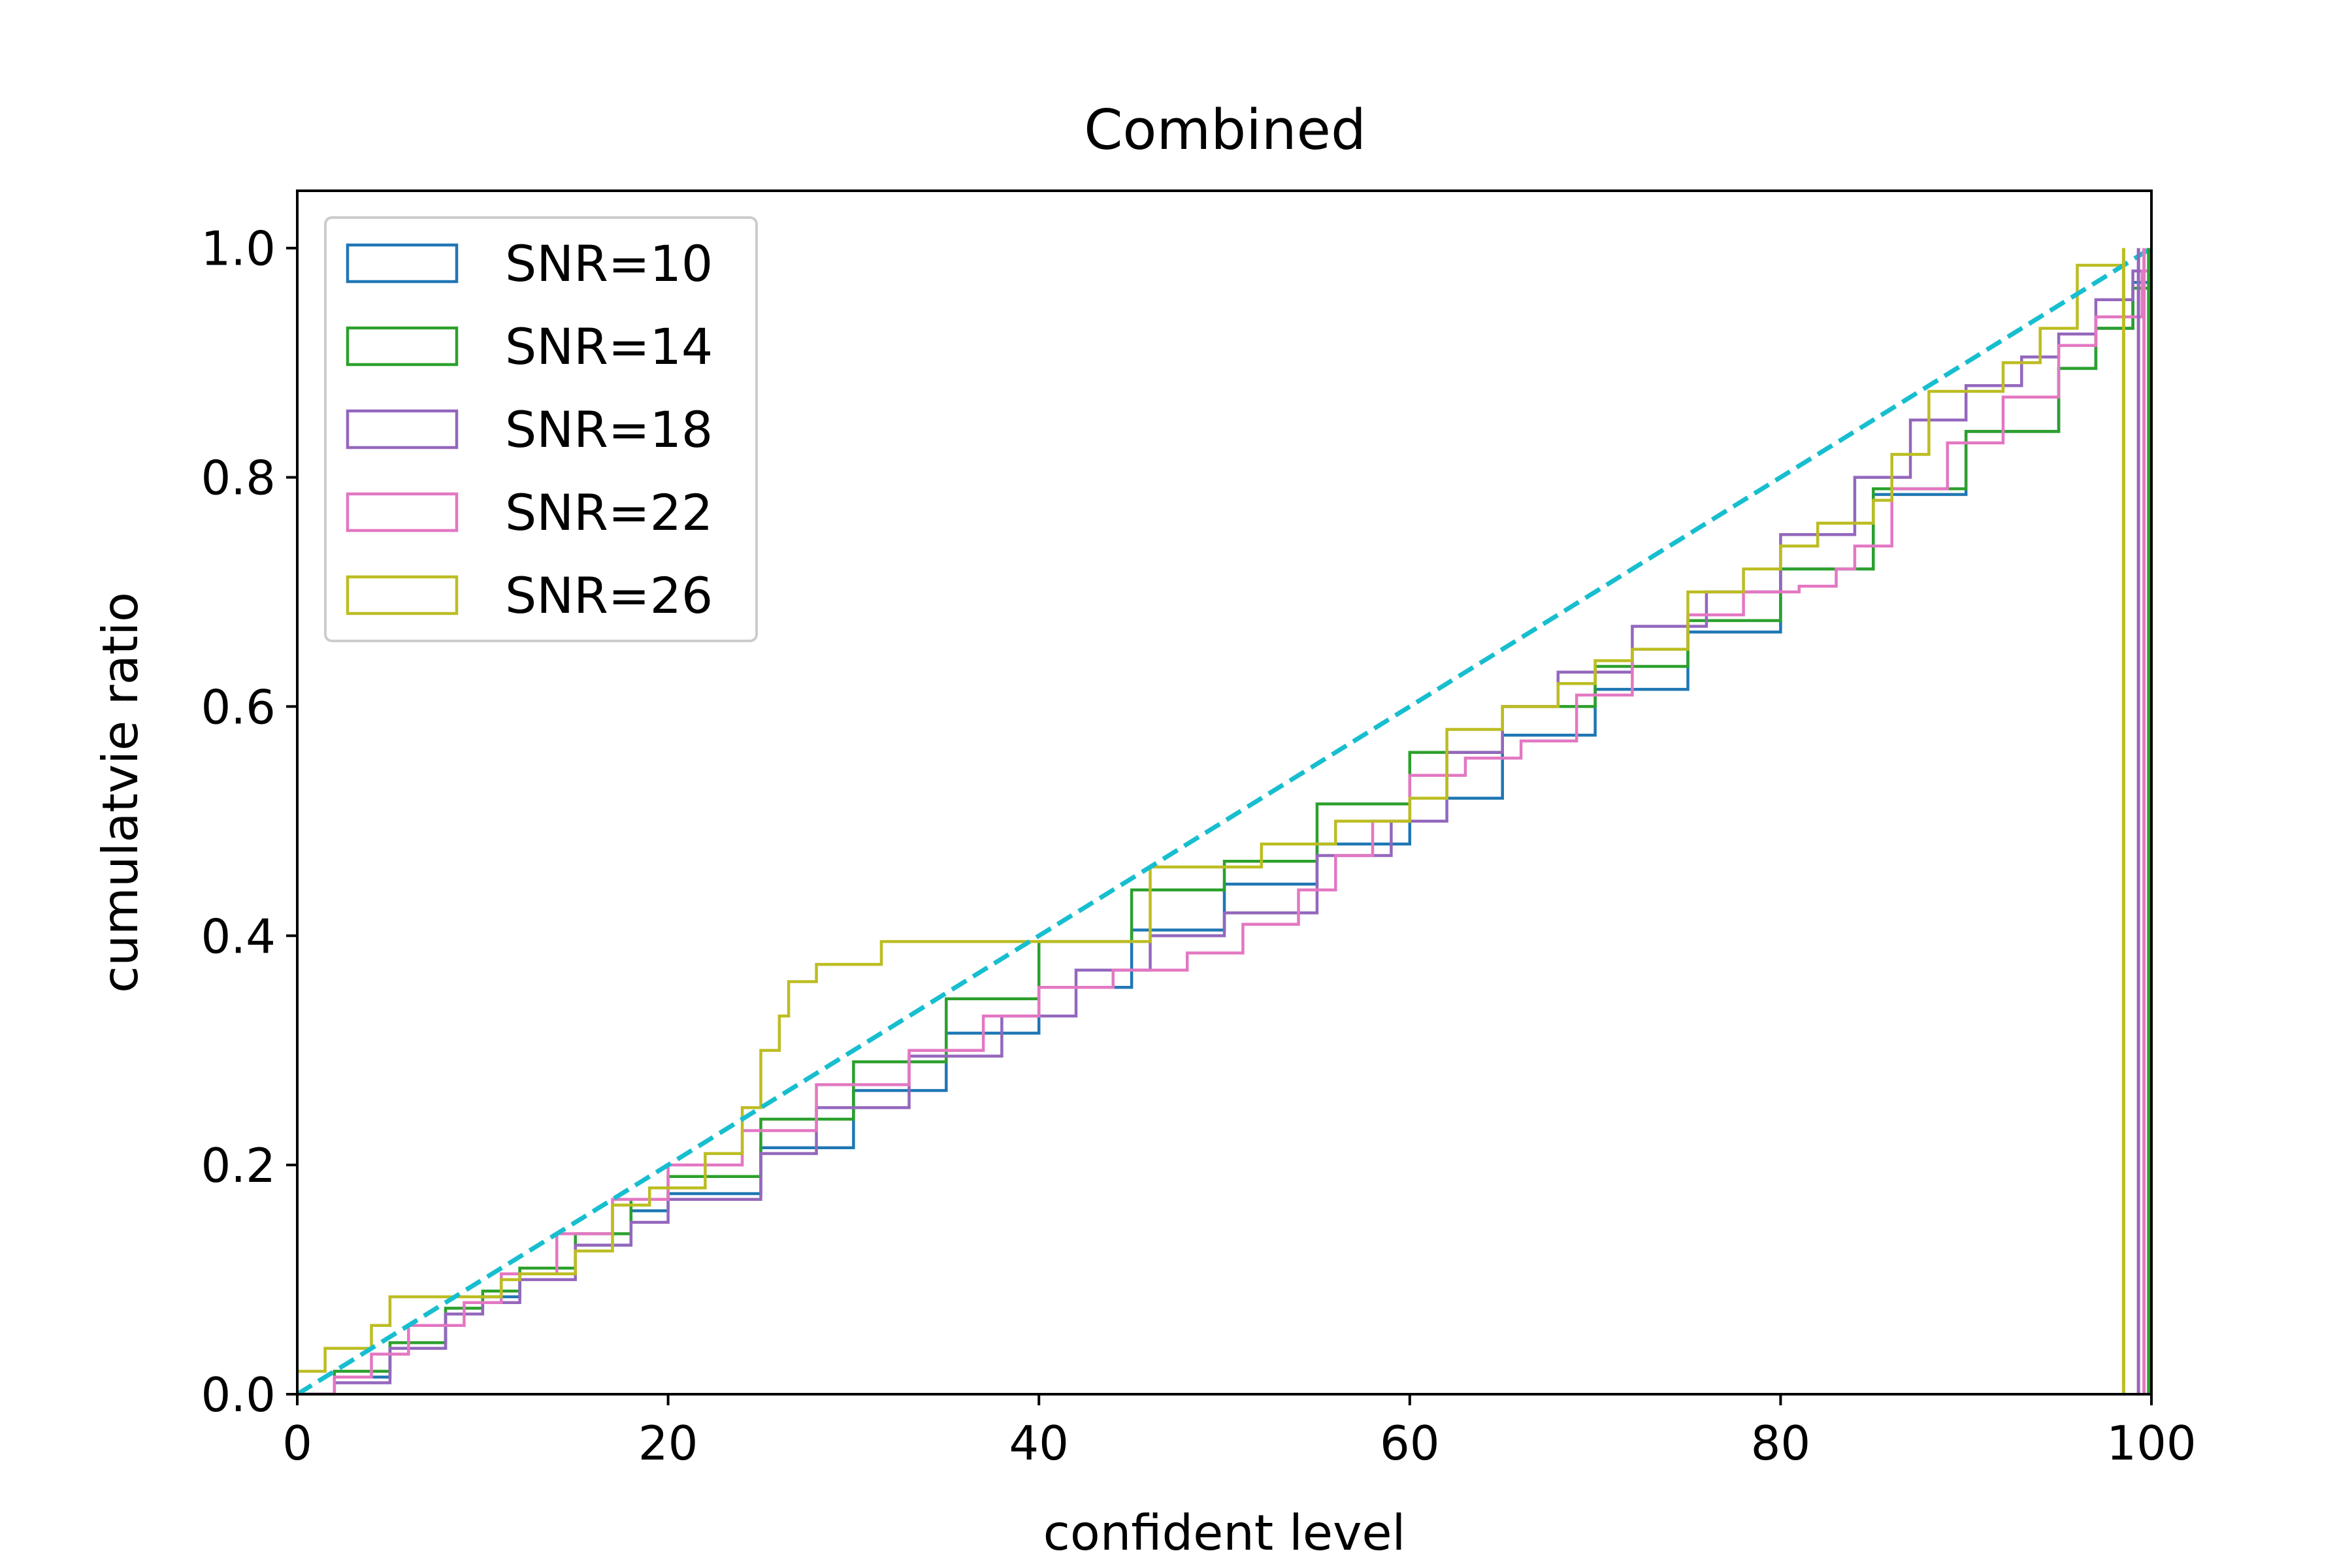 The width and height of the screenshot is (2352, 1568). I want to click on y-axis: 0.0 0.2 0.4 0.6 0.8 1.0, so click(249, 821).